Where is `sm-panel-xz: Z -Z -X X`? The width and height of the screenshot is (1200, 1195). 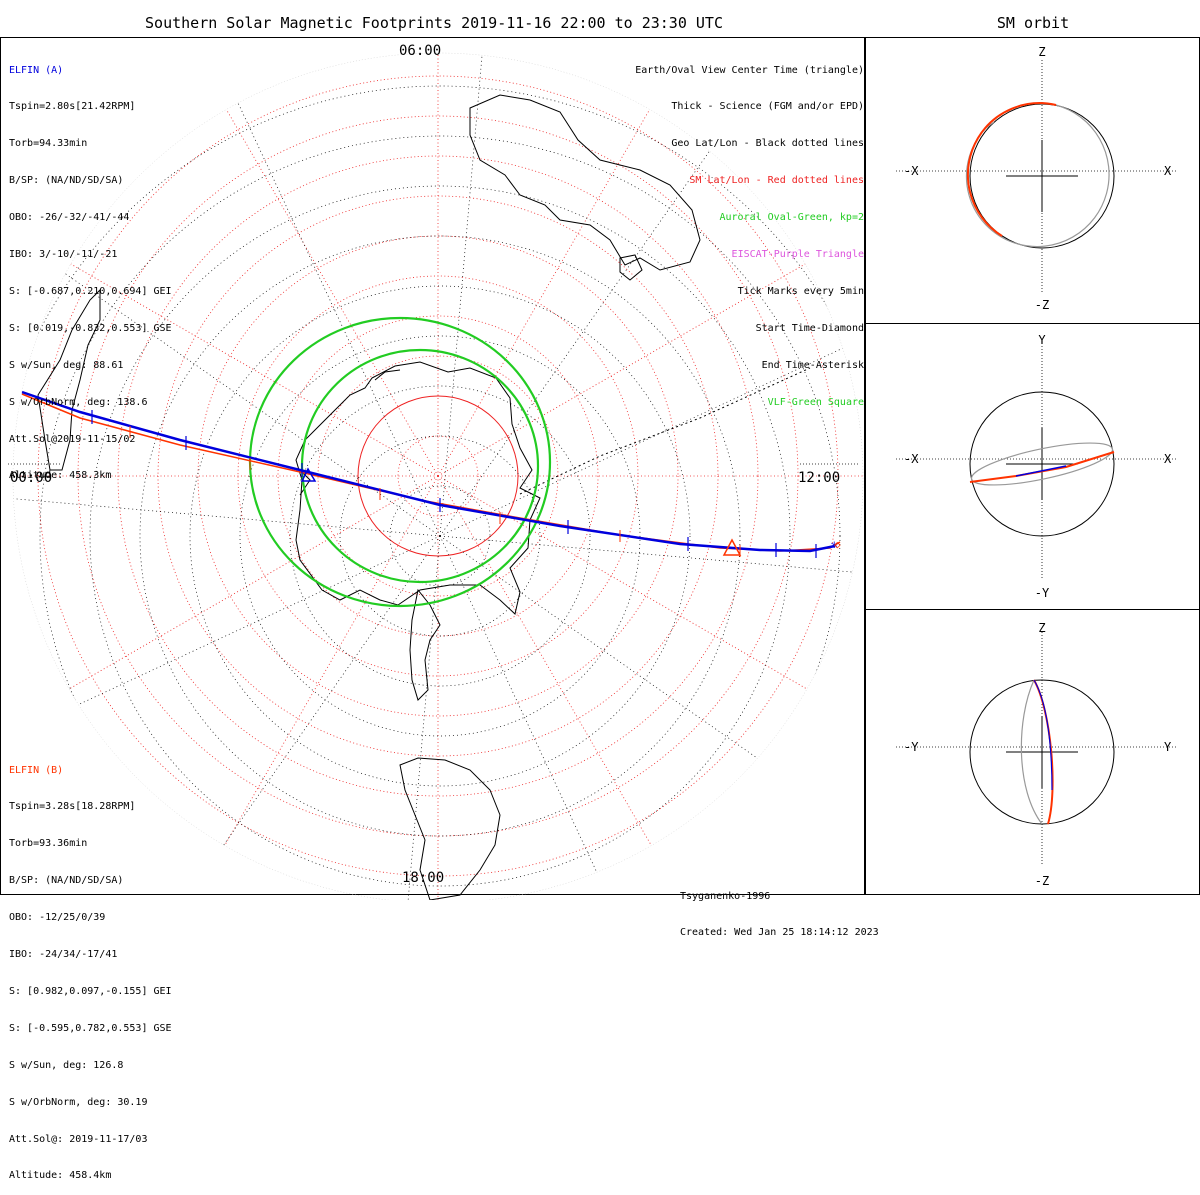 sm-panel-xz: Z -Z -X X is located at coordinates (1036, 178).